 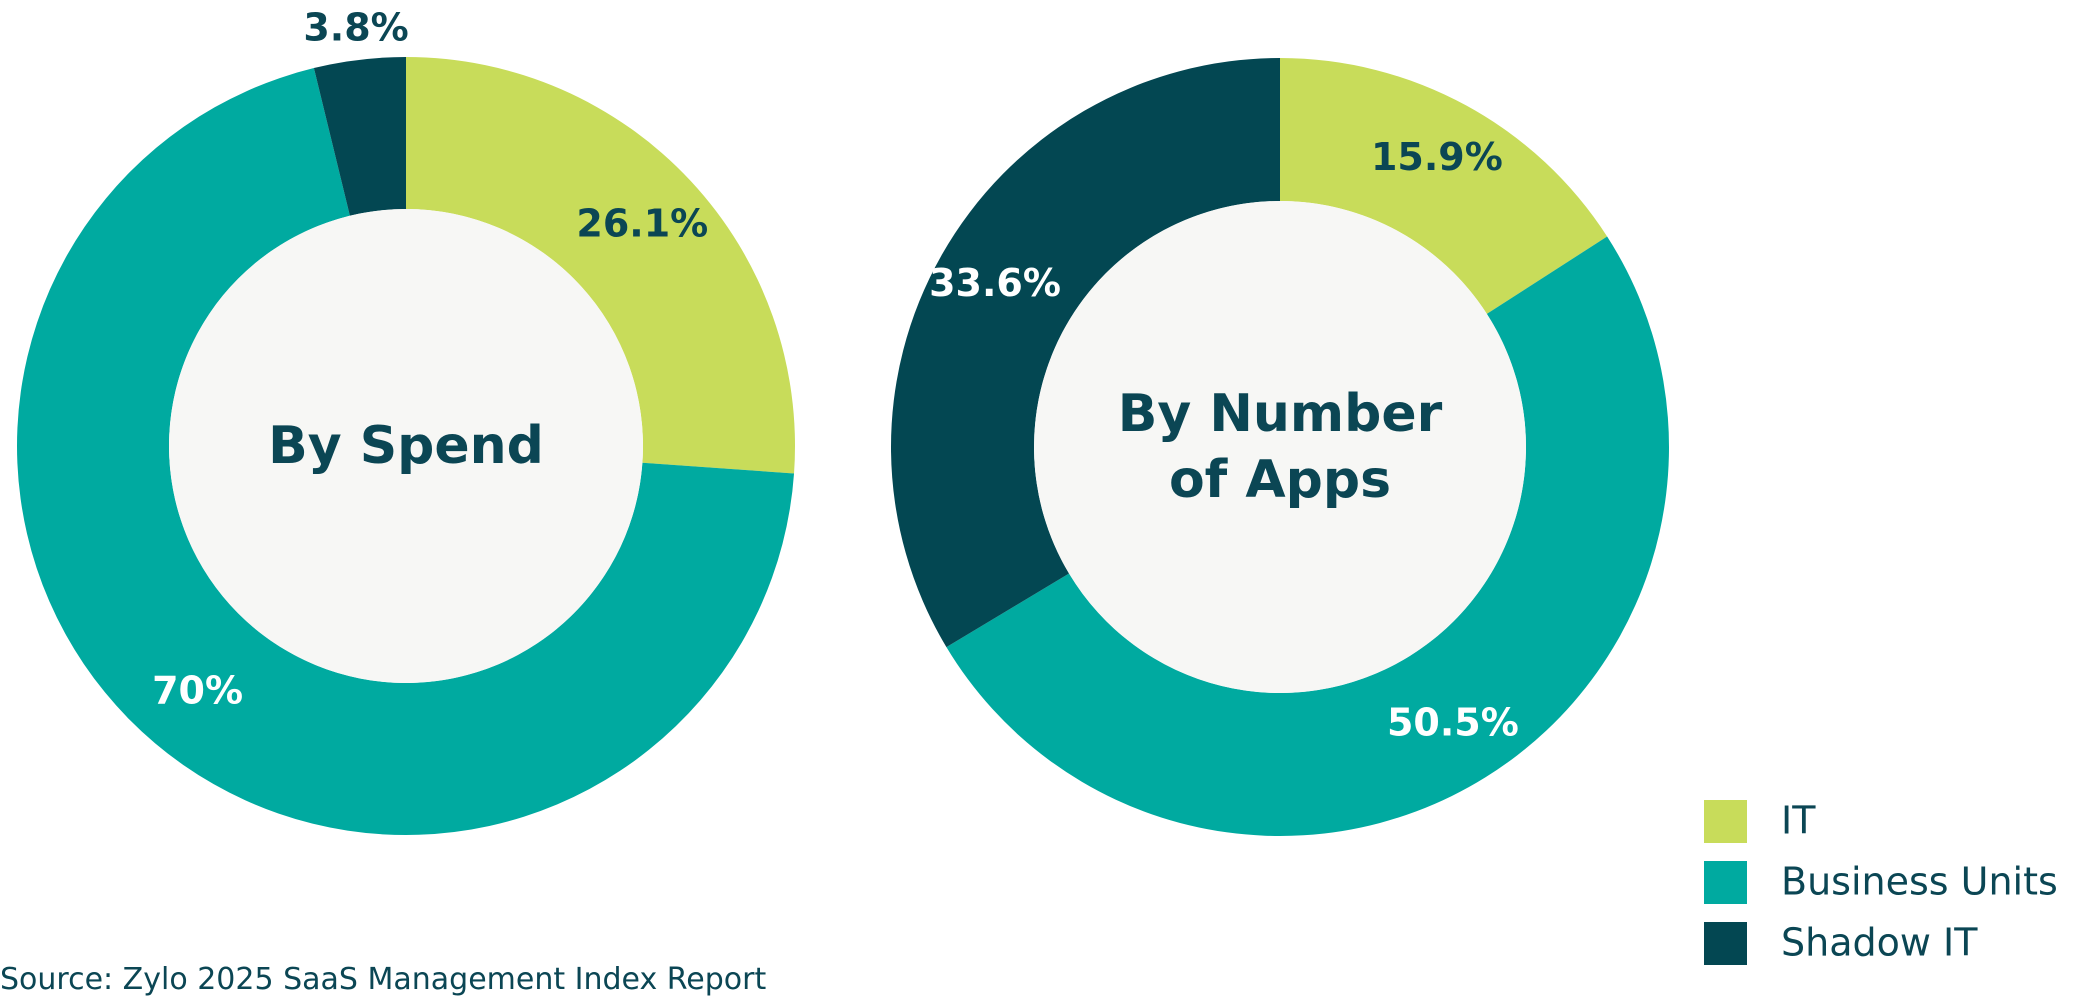 What do you see at coordinates (1453, 723) in the screenshot?
I see `data-label: 50.5%` at bounding box center [1453, 723].